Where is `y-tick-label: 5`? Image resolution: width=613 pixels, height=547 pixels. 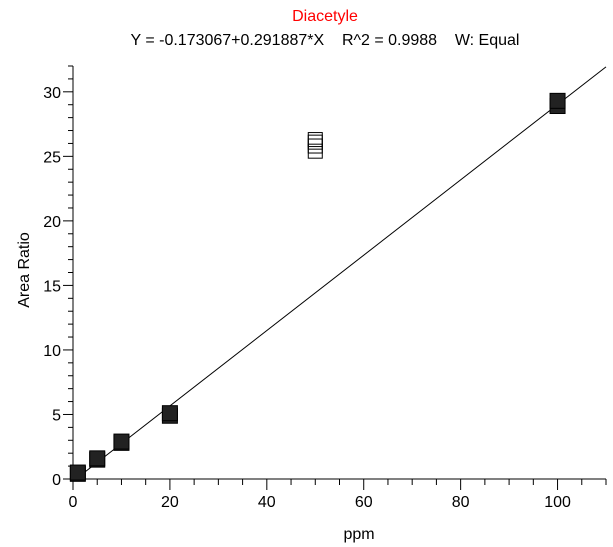
y-tick-label: 5 is located at coordinates (56, 415).